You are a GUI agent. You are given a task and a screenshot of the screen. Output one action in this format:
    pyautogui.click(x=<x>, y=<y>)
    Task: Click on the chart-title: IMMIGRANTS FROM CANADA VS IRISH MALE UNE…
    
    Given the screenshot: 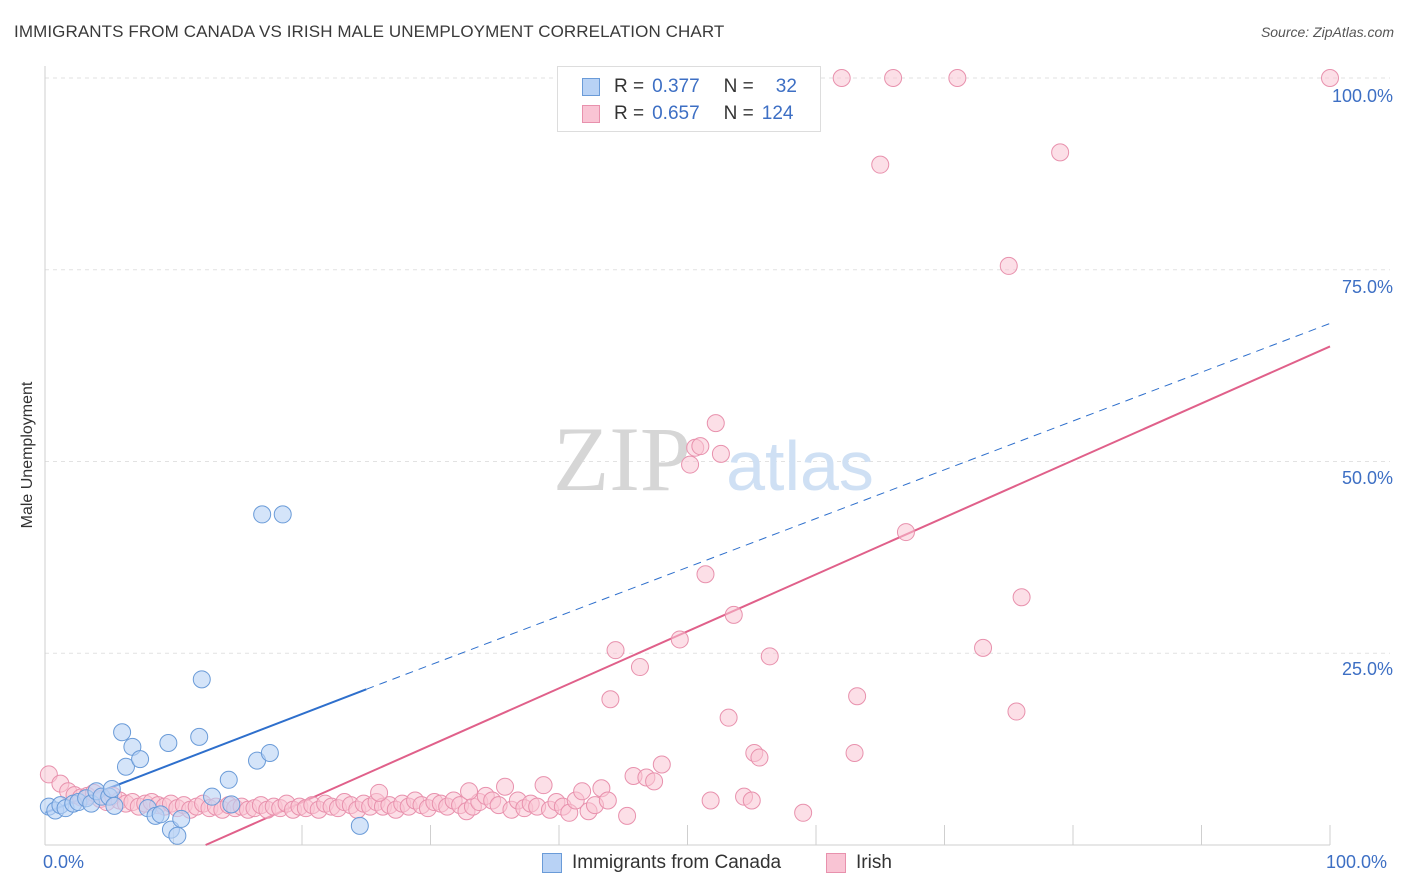 What is the action you would take?
    pyautogui.click(x=369, y=31)
    